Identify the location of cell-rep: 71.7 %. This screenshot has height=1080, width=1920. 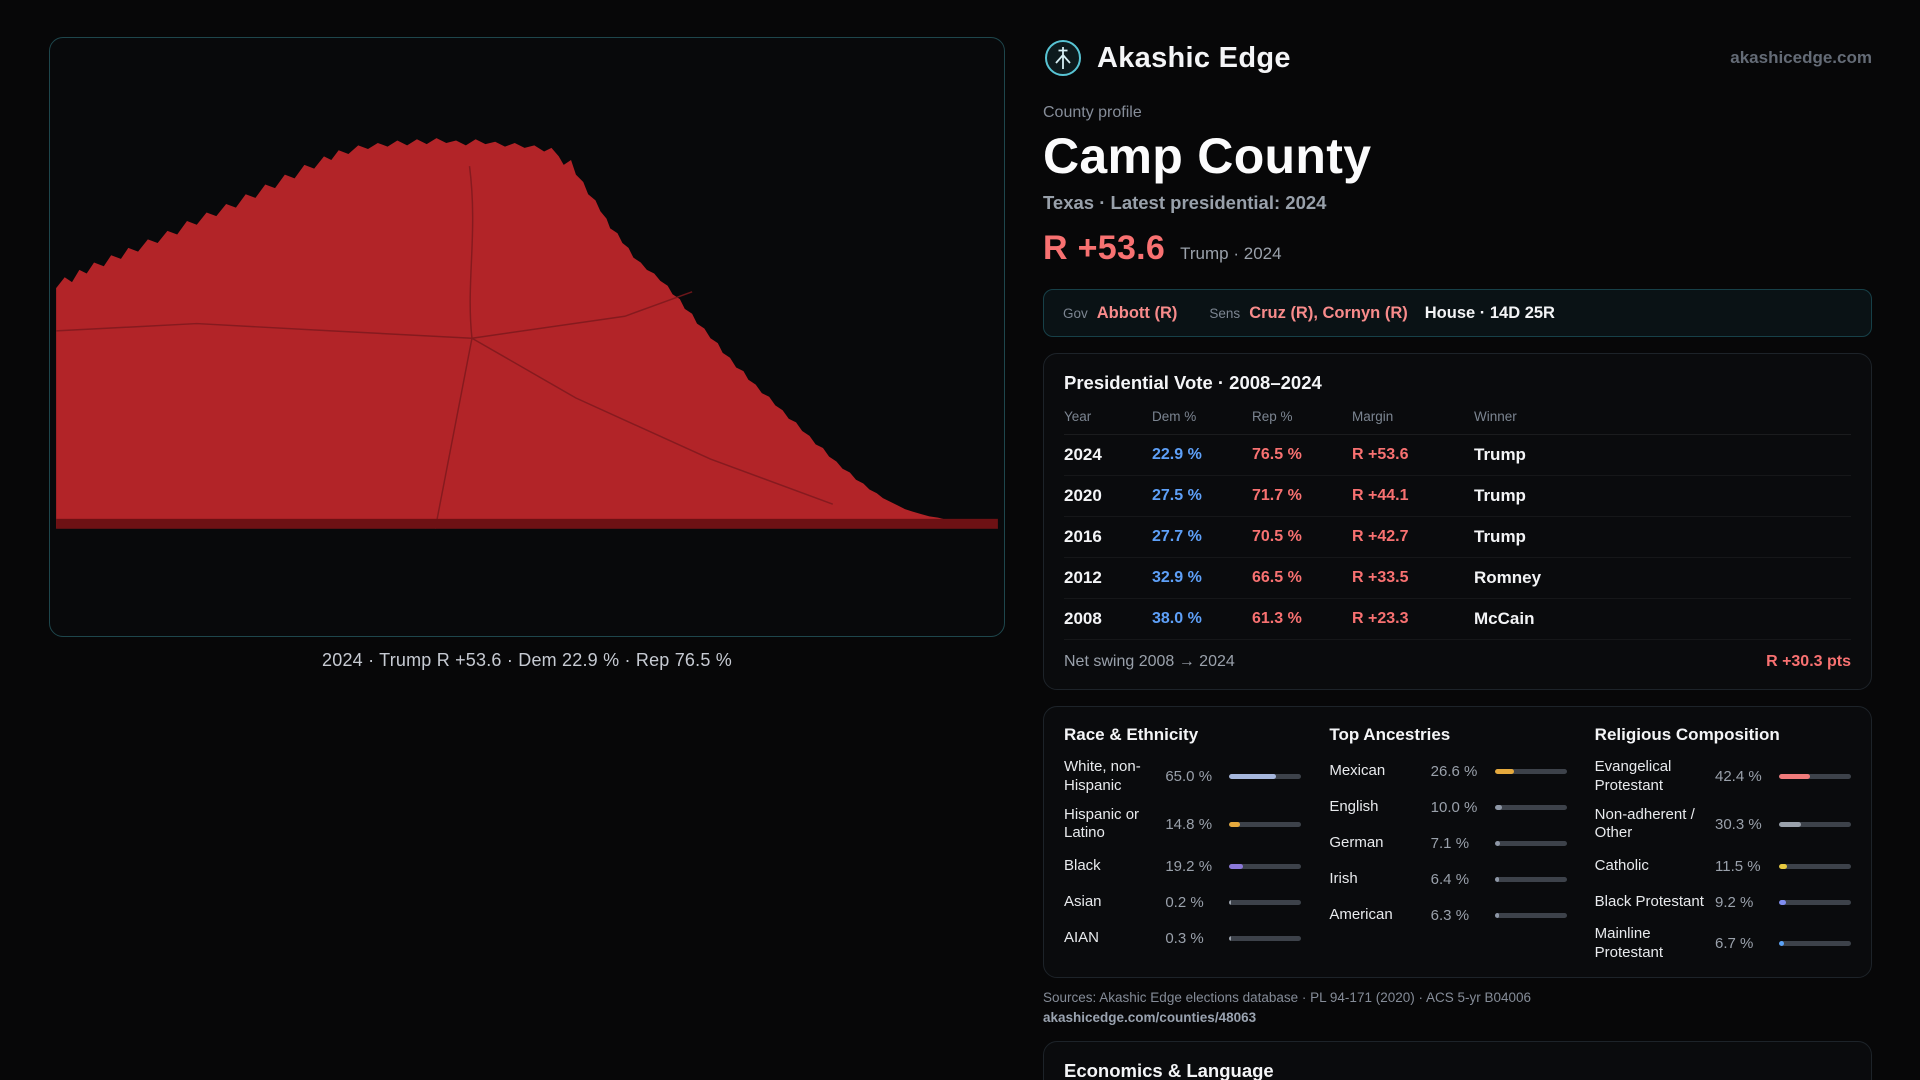
(1277, 495).